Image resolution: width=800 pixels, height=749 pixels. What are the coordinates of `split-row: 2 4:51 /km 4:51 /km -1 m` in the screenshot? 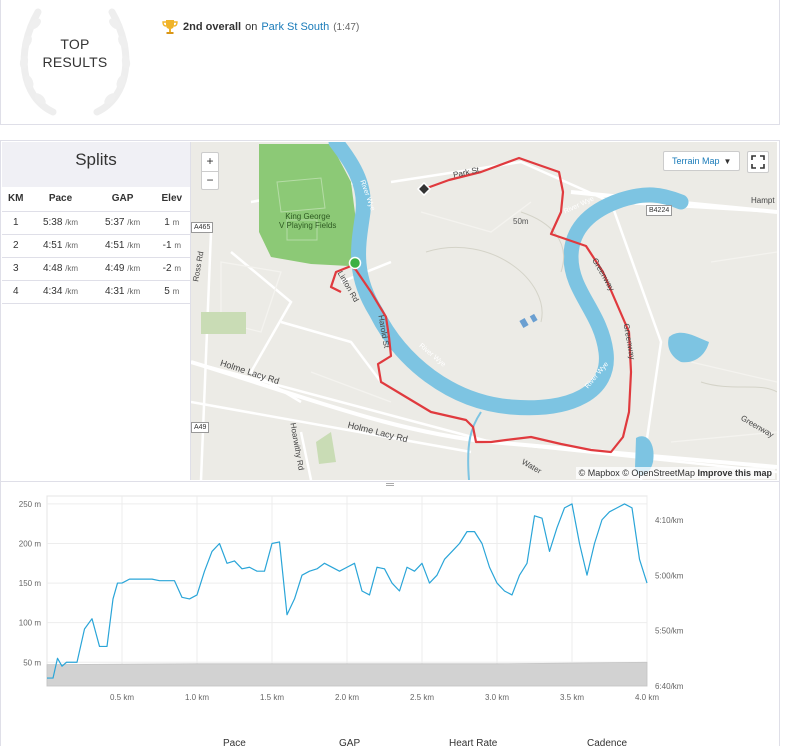 It's located at (96, 246).